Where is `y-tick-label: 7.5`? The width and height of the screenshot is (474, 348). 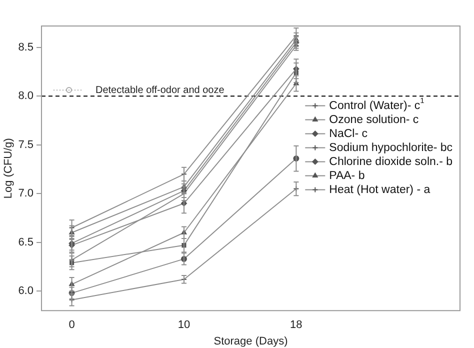 y-tick-label: 7.5 is located at coordinates (26, 144).